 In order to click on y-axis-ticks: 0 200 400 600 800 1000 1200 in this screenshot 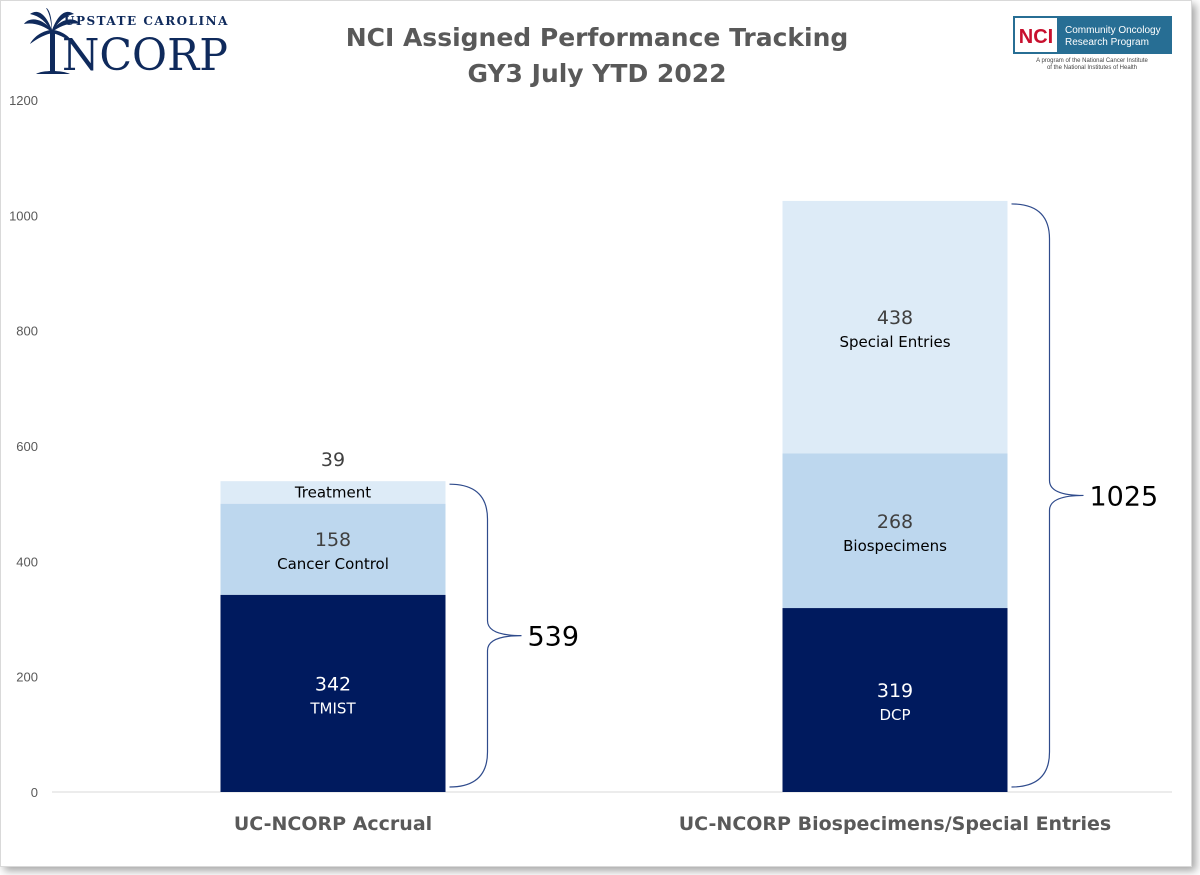, I will do `click(23, 446)`.